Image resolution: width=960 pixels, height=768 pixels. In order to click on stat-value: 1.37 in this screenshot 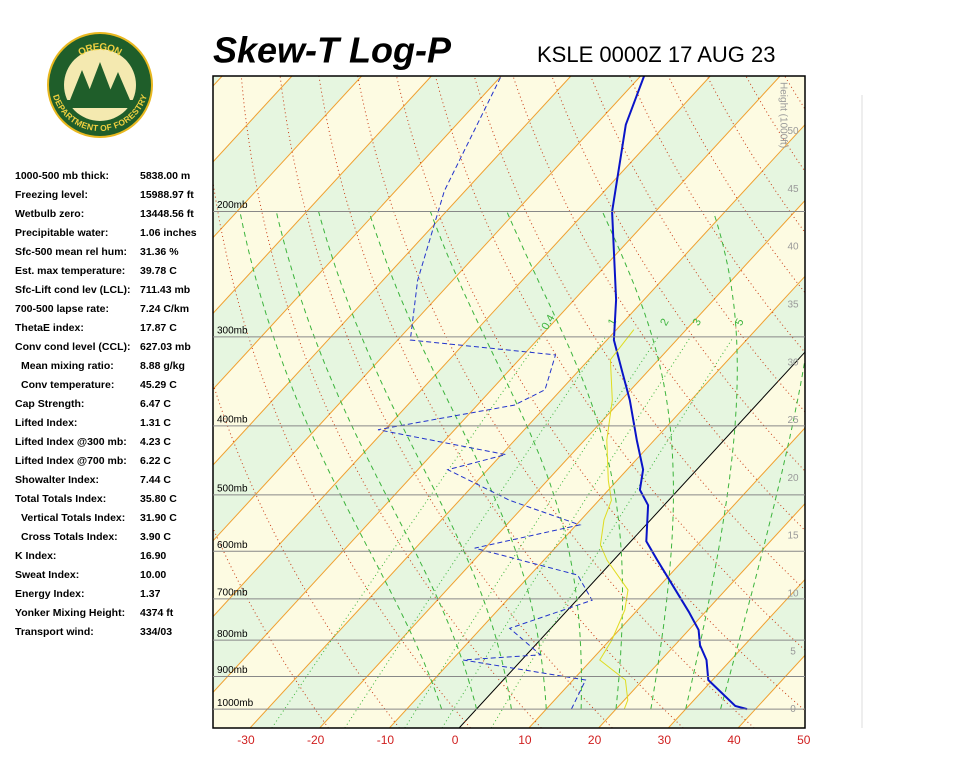, I will do `click(150, 594)`.